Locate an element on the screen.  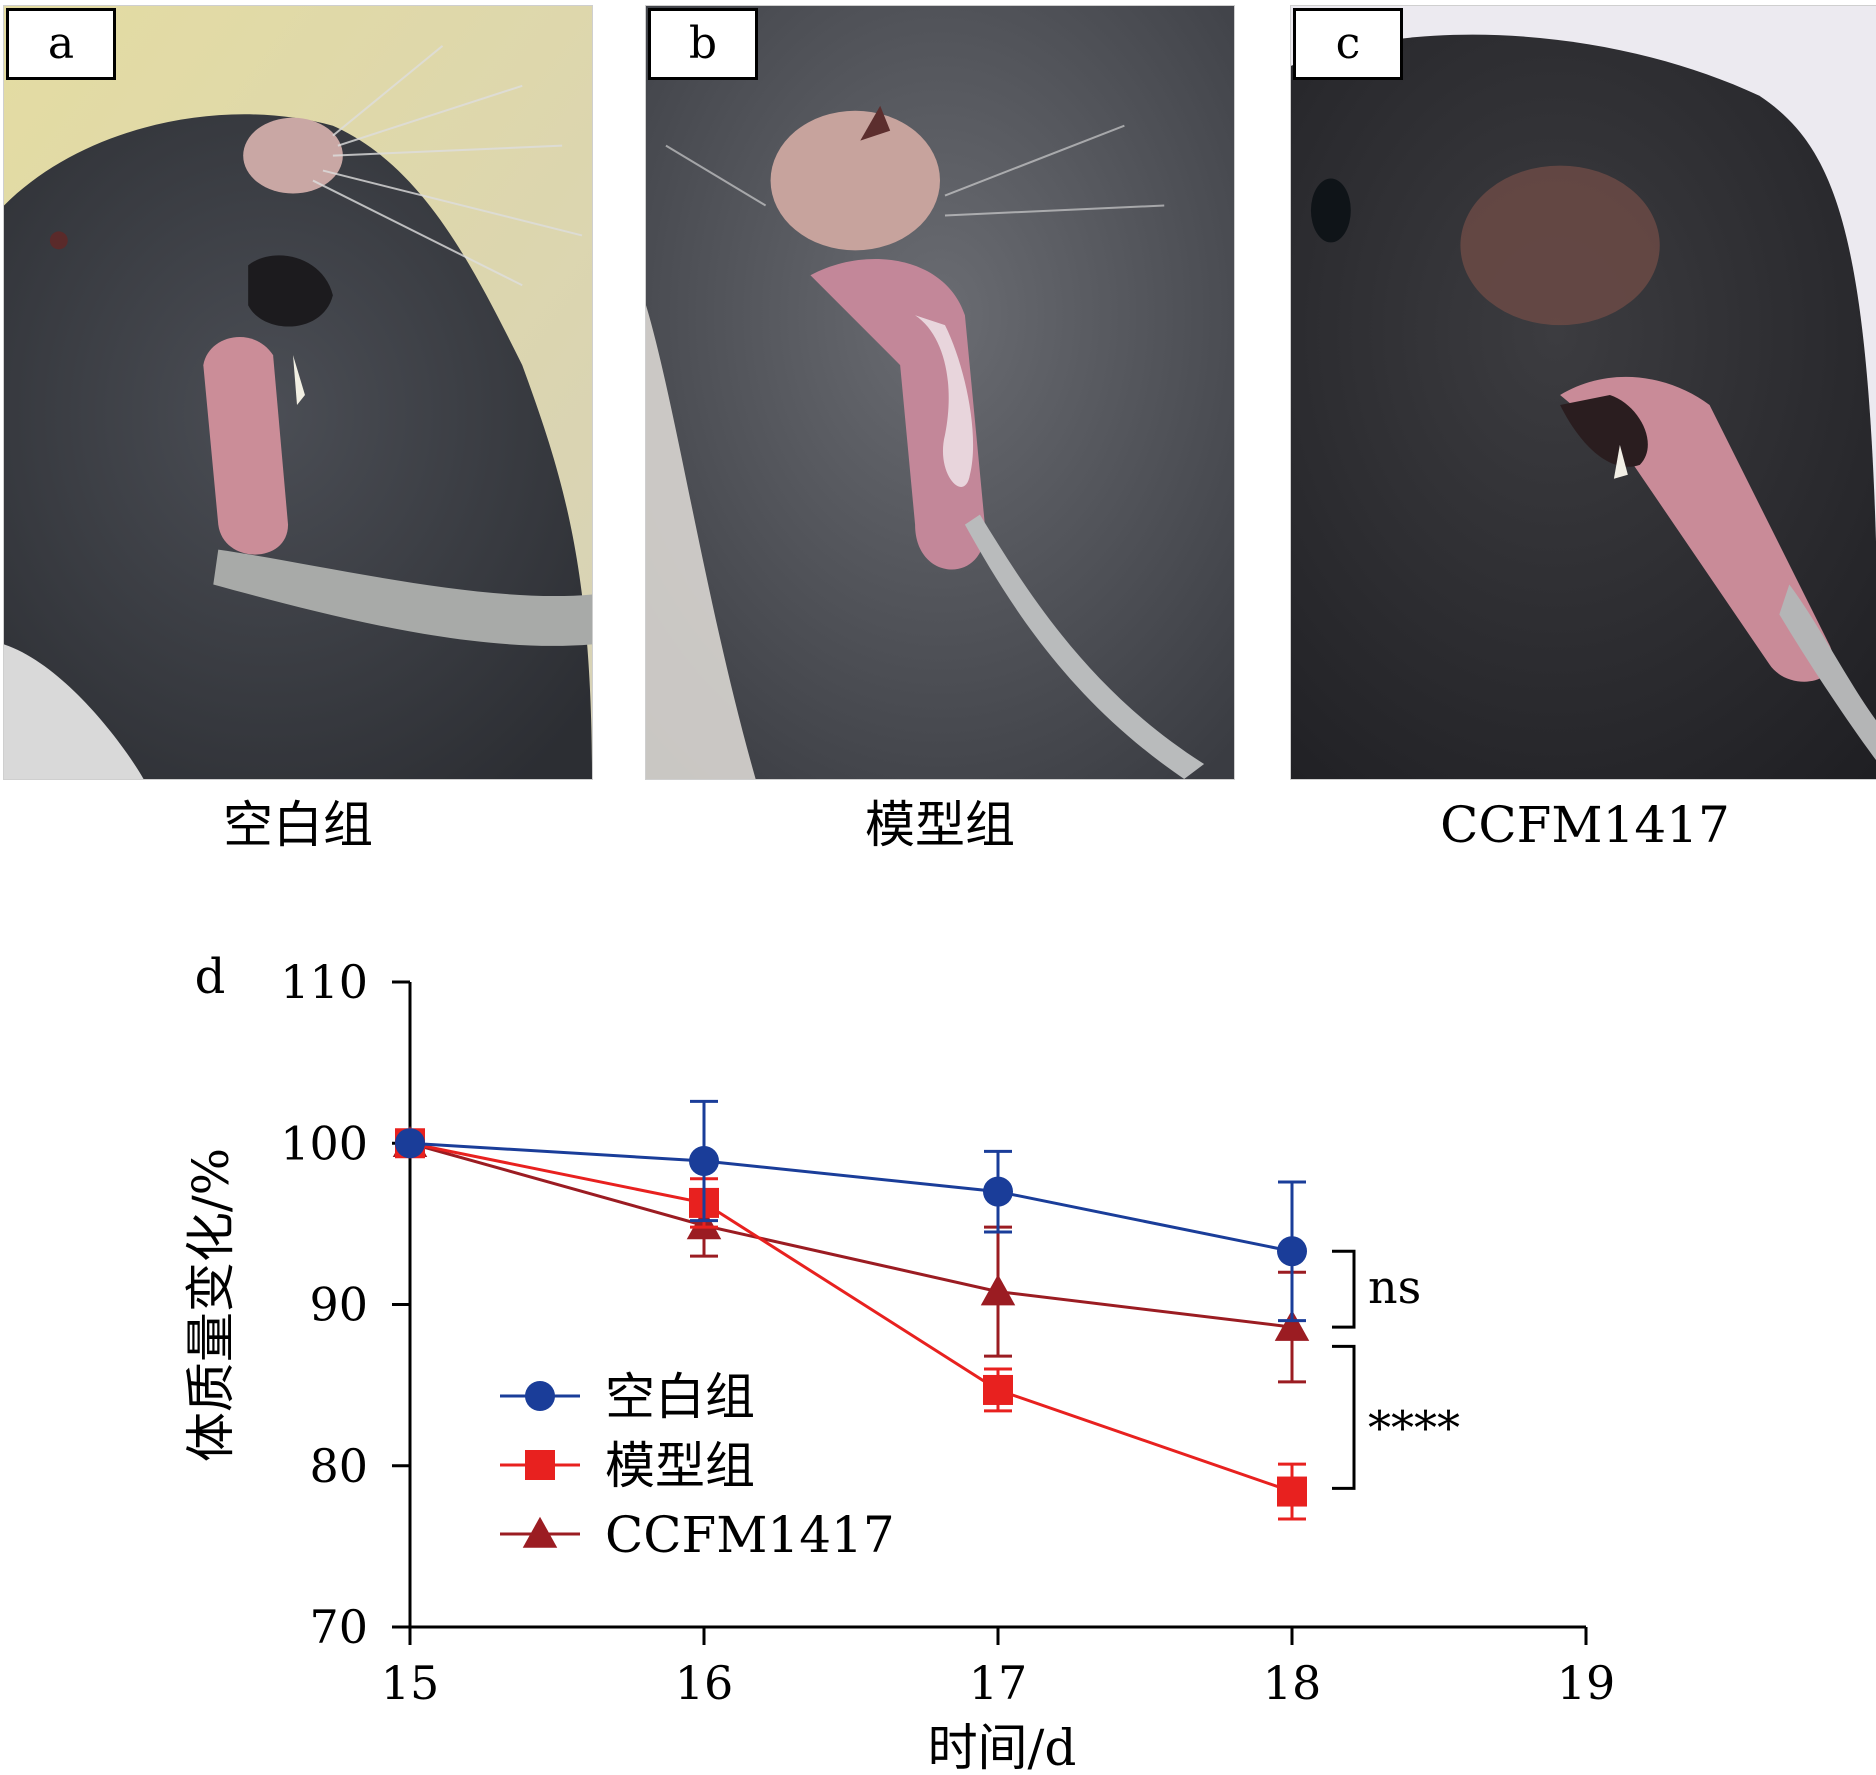
y-tick-label: 90 is located at coordinates (338, 1305).